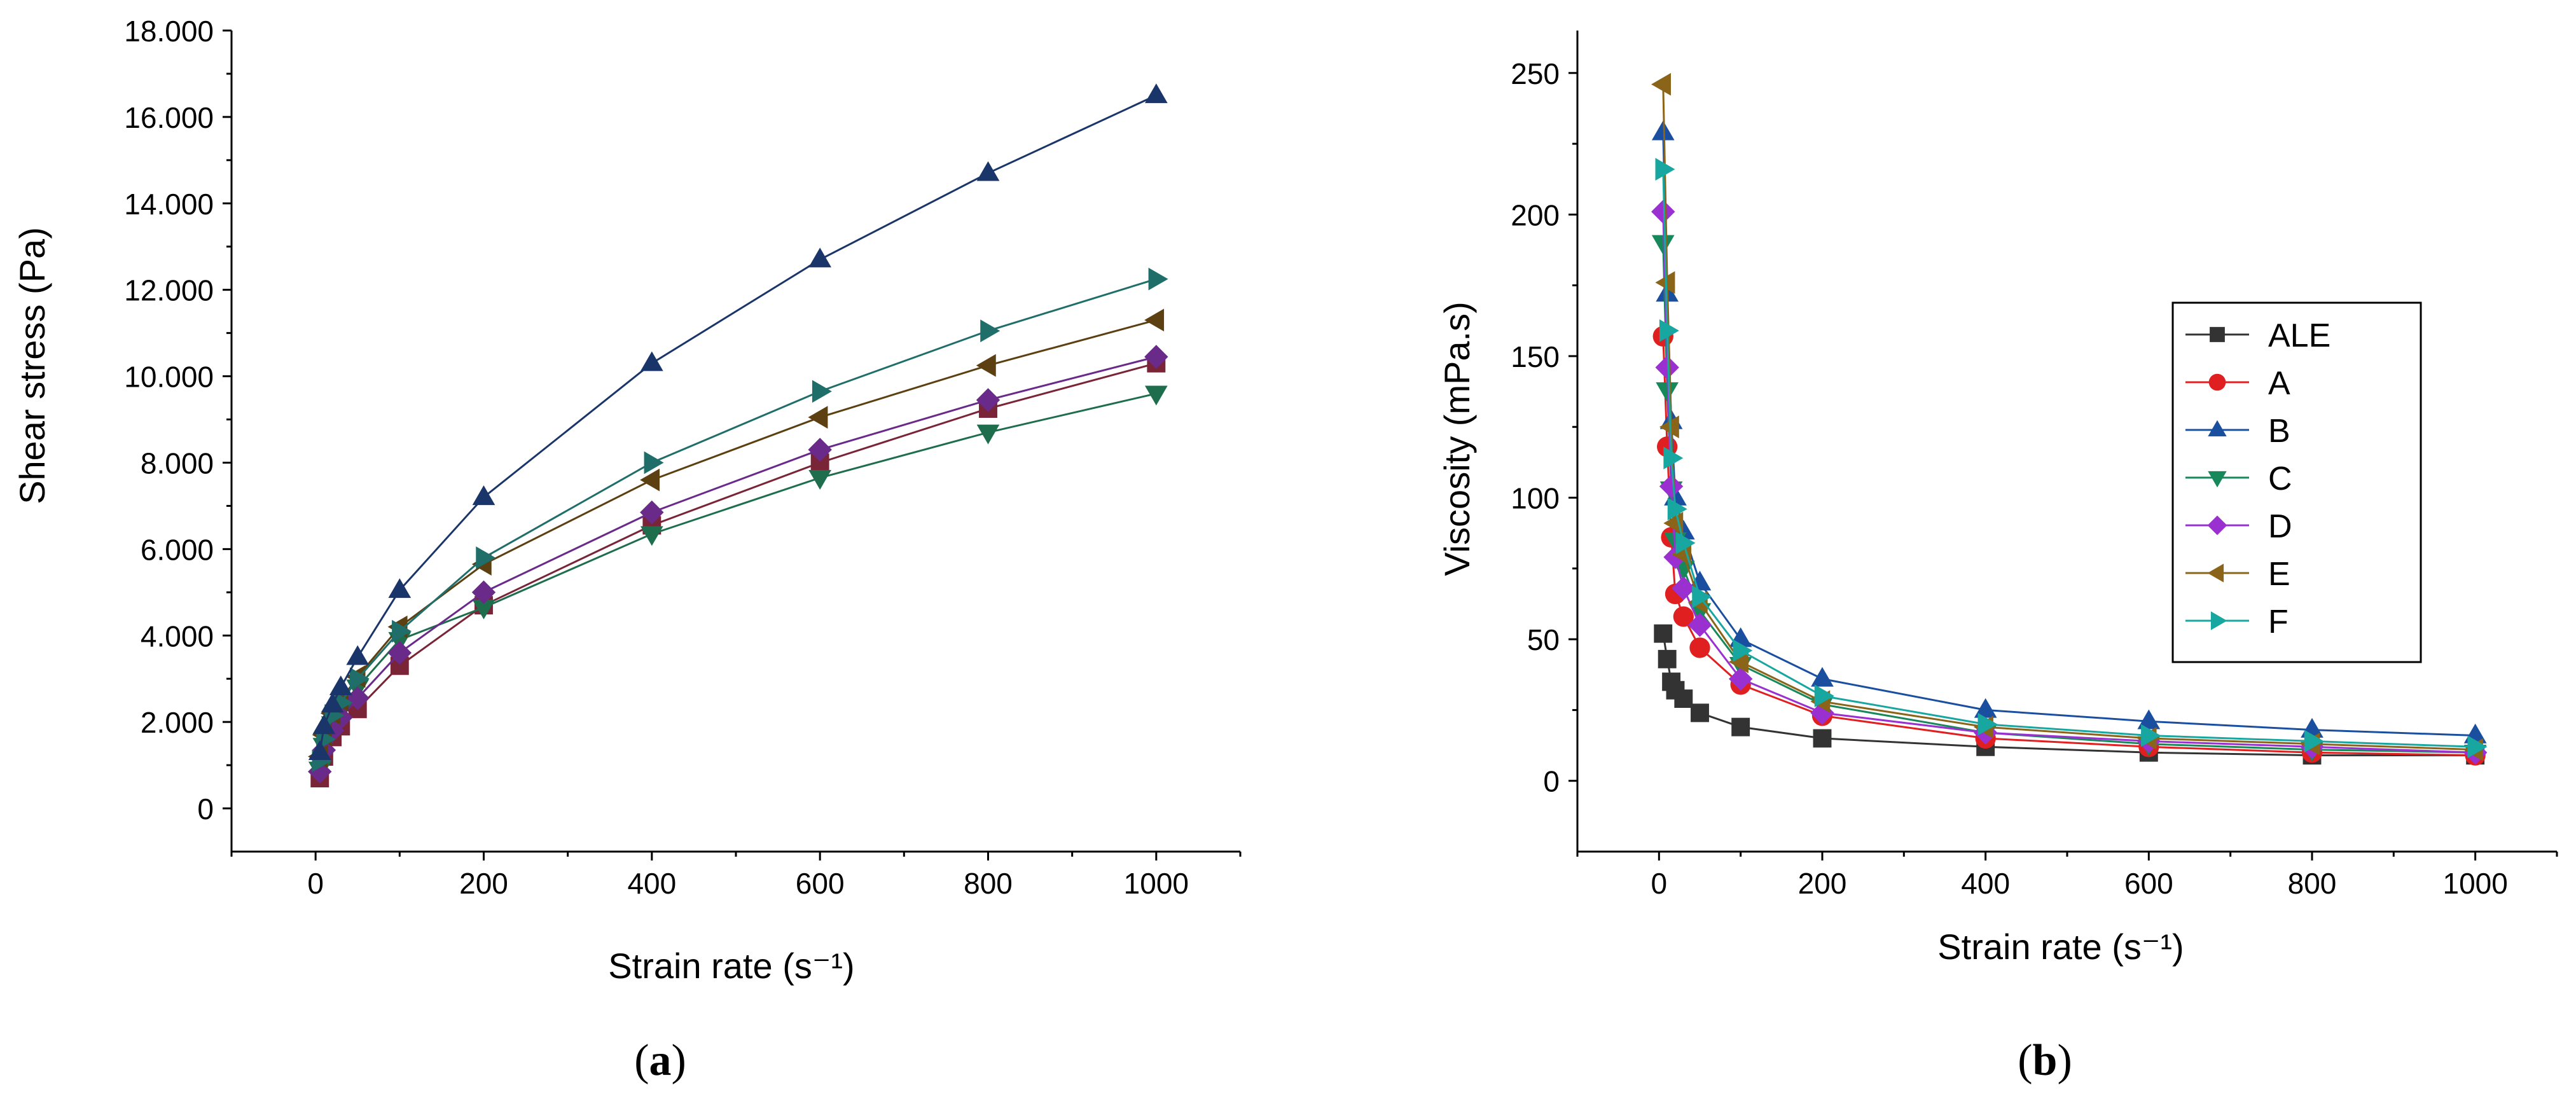 The width and height of the screenshot is (2576, 1099). Describe the element at coordinates (1985, 883) in the screenshot. I see `panel-b-x-tick-label: 400` at that location.